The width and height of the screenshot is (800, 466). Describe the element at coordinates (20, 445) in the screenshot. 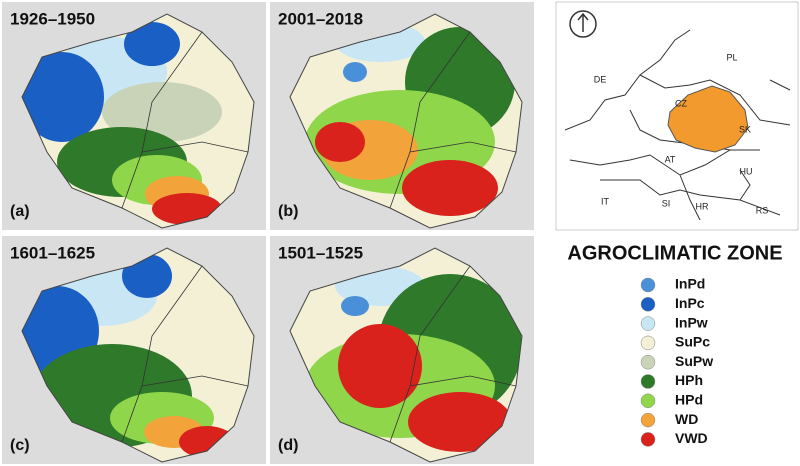

I see `panel-label: (c)` at that location.